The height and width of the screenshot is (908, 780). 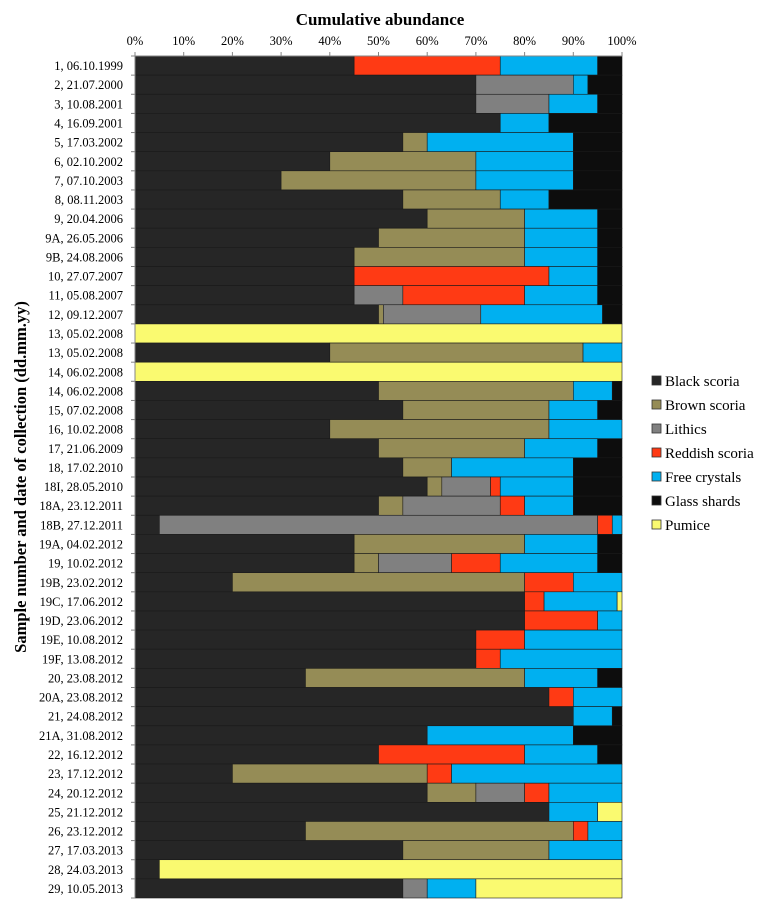 I want to click on y-tick-label: 20A, 23.08.2012, so click(x=81, y=698).